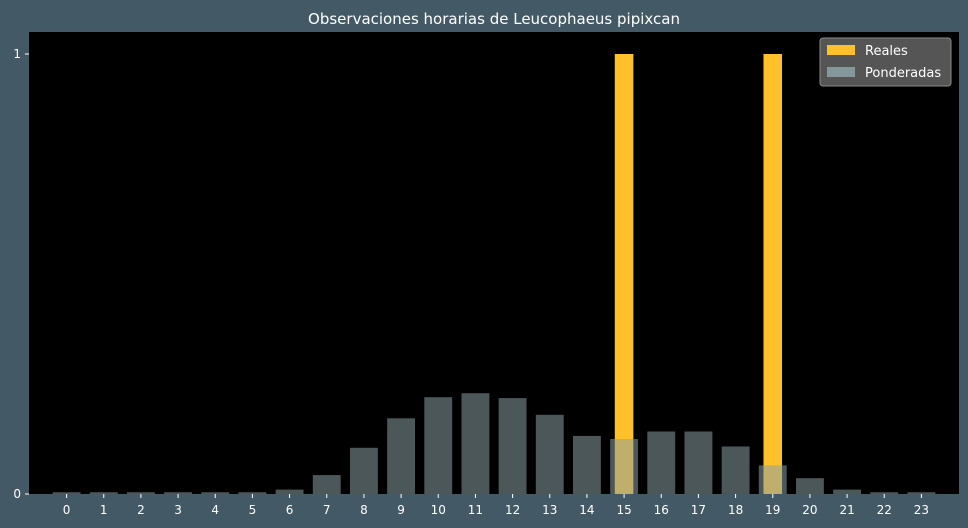  What do you see at coordinates (215, 510) in the screenshot?
I see `x-tick-label-4: 4` at bounding box center [215, 510].